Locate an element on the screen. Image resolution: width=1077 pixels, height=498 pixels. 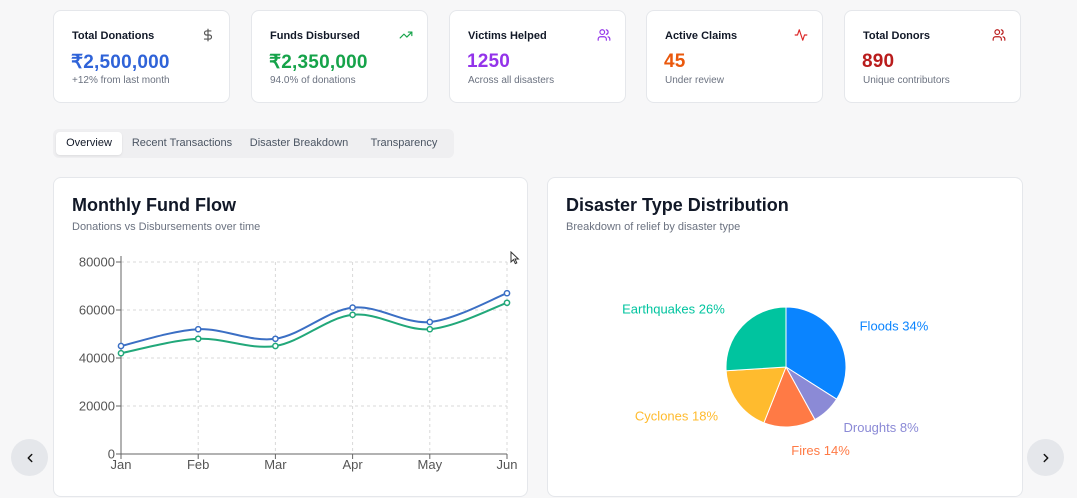
chevron-right-icon is located at coordinates (1045, 457).